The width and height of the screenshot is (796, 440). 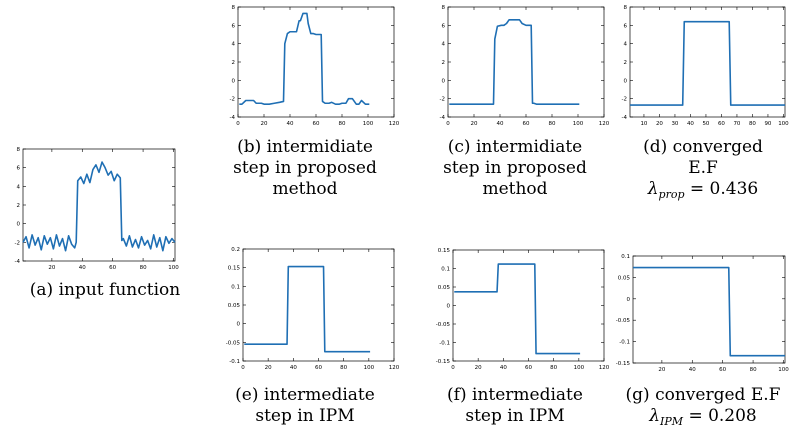 What do you see at coordinates (17, 243) in the screenshot?
I see `y-tick-label-a-1: -2` at bounding box center [17, 243].